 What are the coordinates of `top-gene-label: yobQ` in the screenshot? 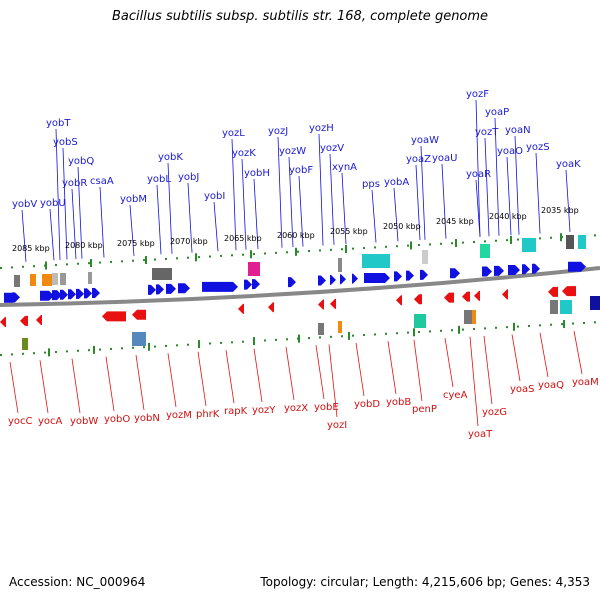 It's located at (81, 161).